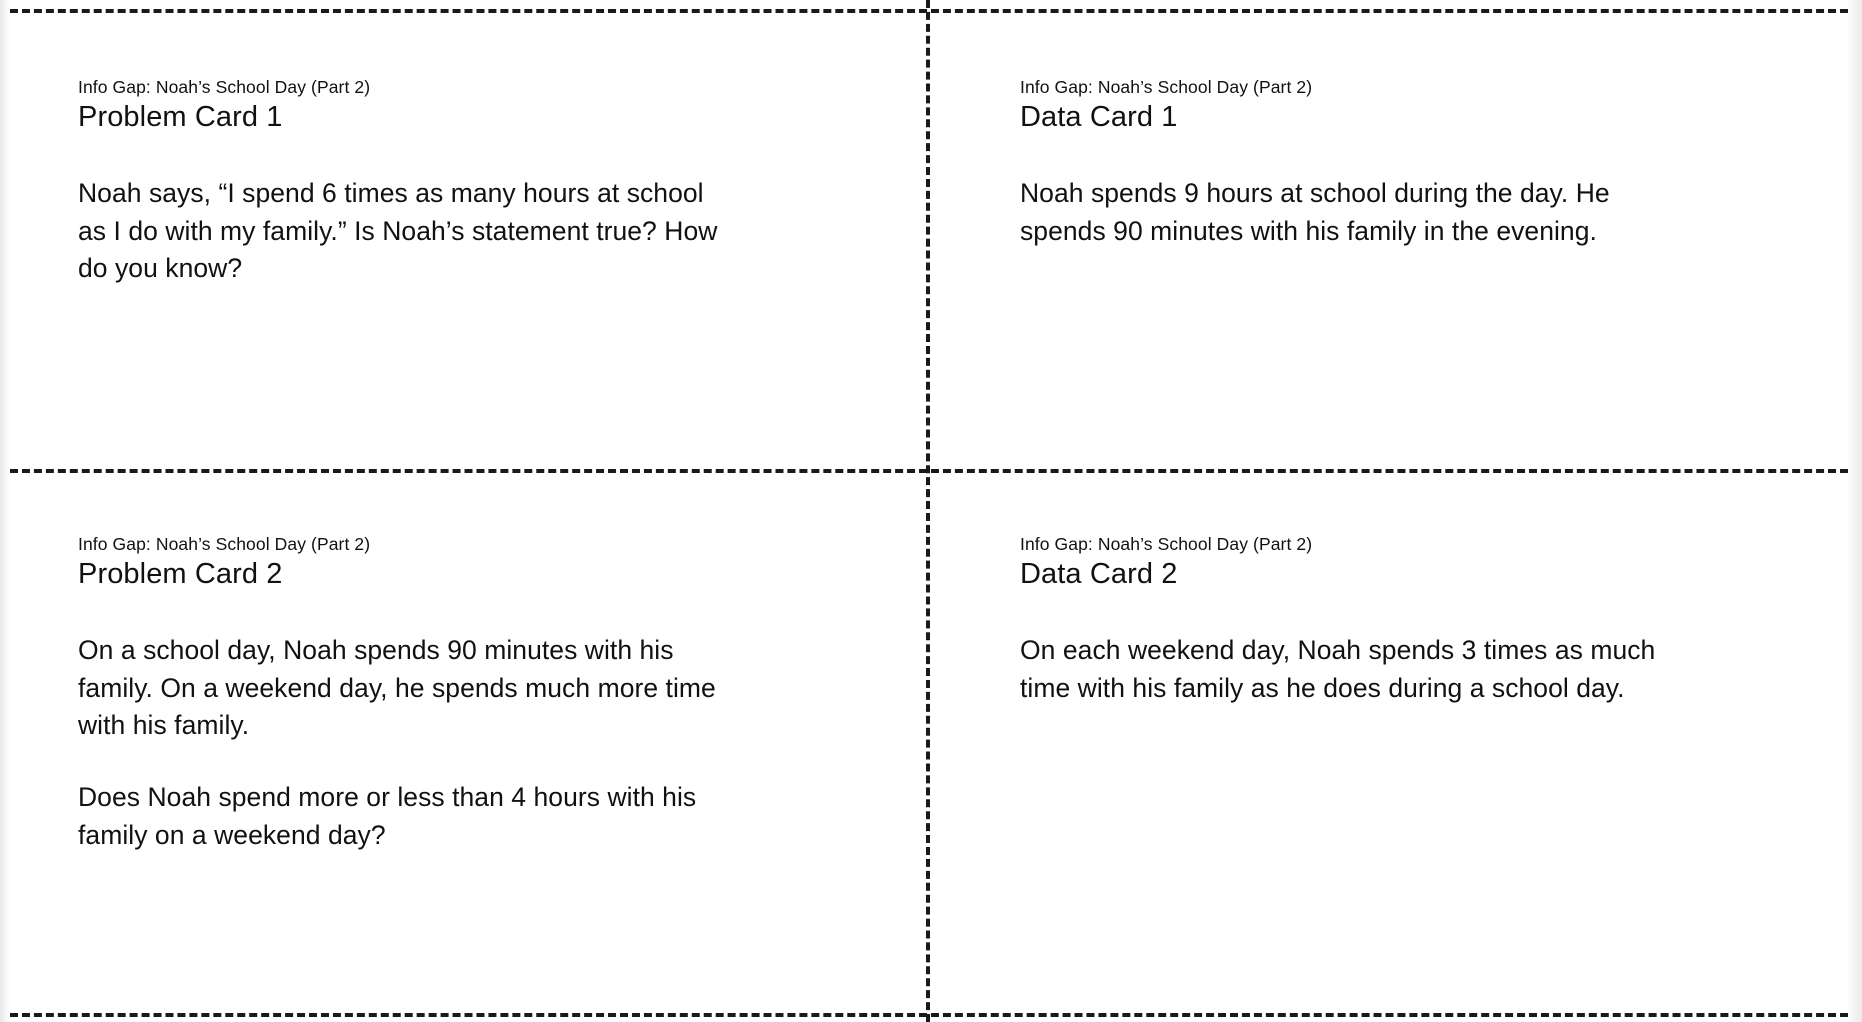 Image resolution: width=1862 pixels, height=1022 pixels. What do you see at coordinates (180, 574) in the screenshot?
I see `card-title: Problem Card 2` at bounding box center [180, 574].